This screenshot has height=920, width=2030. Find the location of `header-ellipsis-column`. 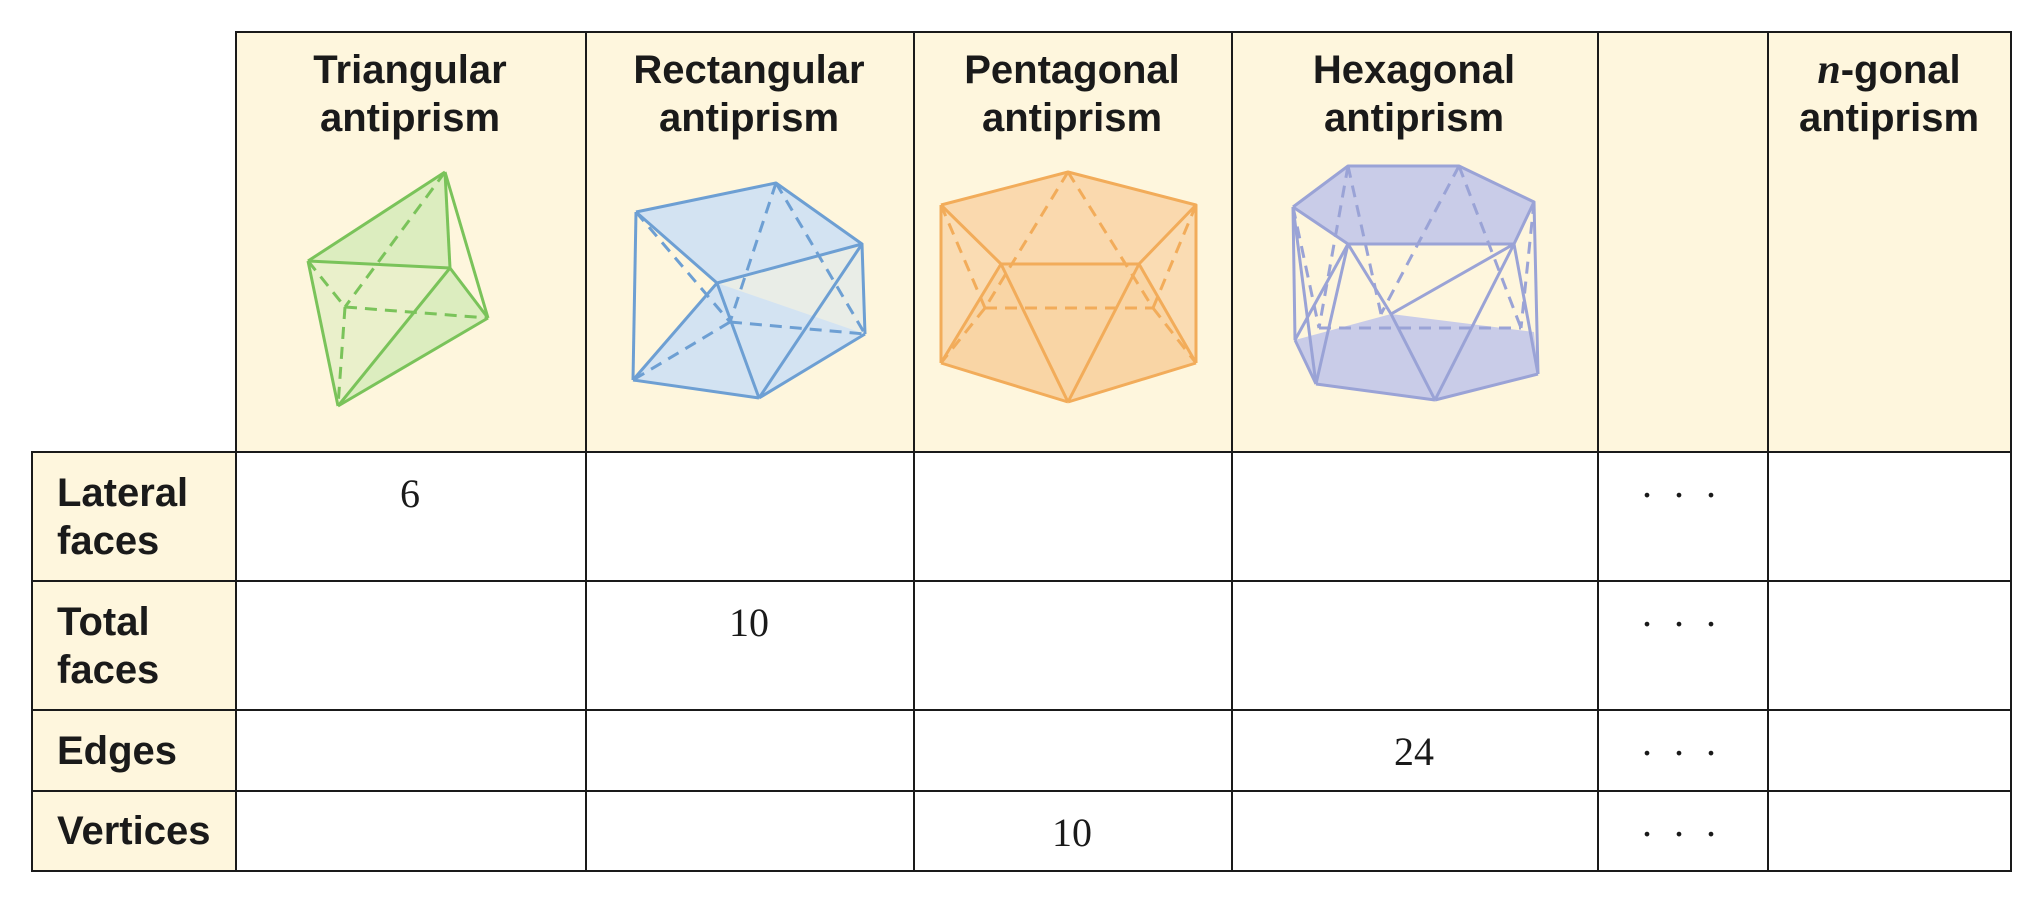

header-ellipsis-column is located at coordinates (1682, 242).